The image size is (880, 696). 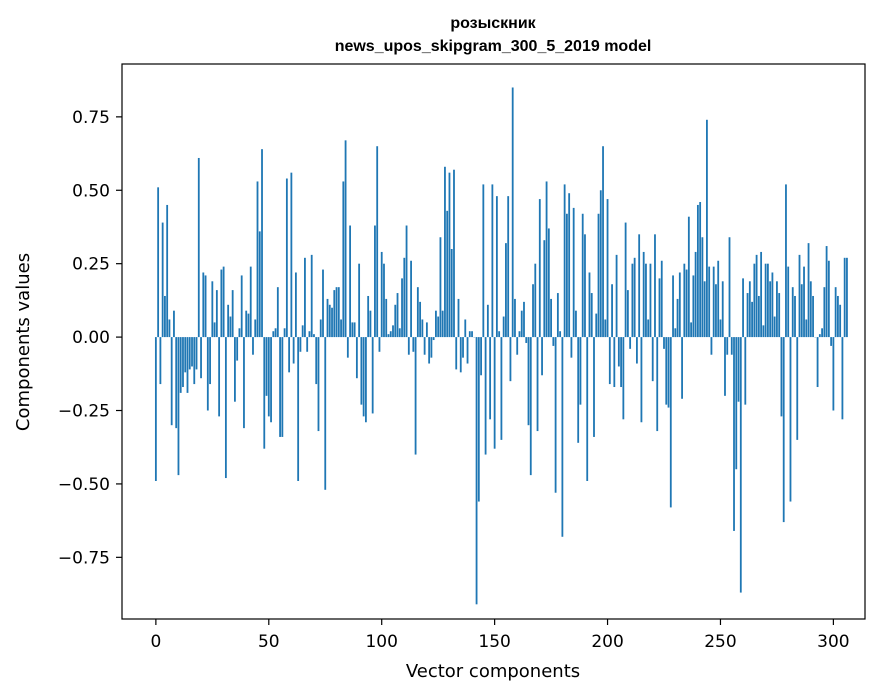 What do you see at coordinates (84, 412) in the screenshot?
I see `y-tick-label: −0.25` at bounding box center [84, 412].